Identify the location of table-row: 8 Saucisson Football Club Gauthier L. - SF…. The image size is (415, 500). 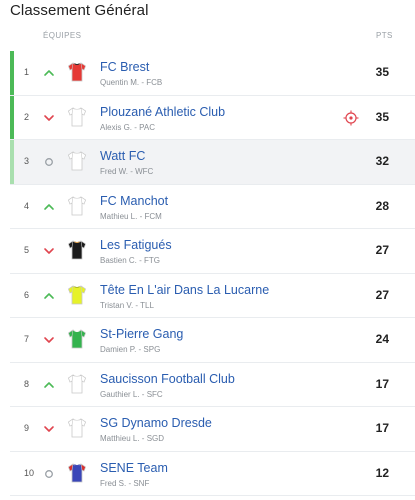
(212, 384).